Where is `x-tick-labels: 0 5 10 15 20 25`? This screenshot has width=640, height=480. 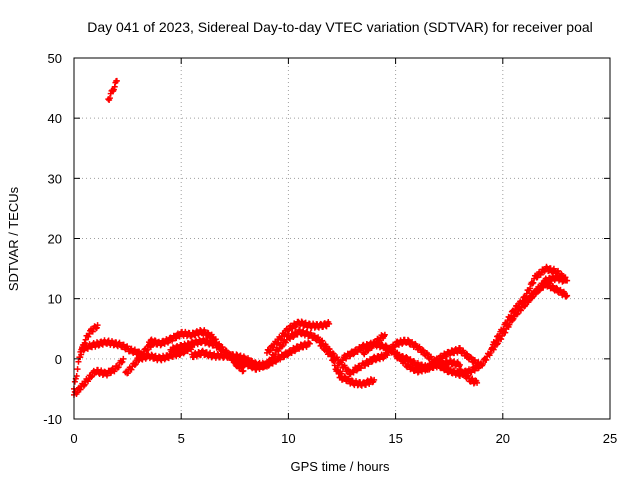
x-tick-labels: 0 5 10 15 20 25 is located at coordinates (343, 438).